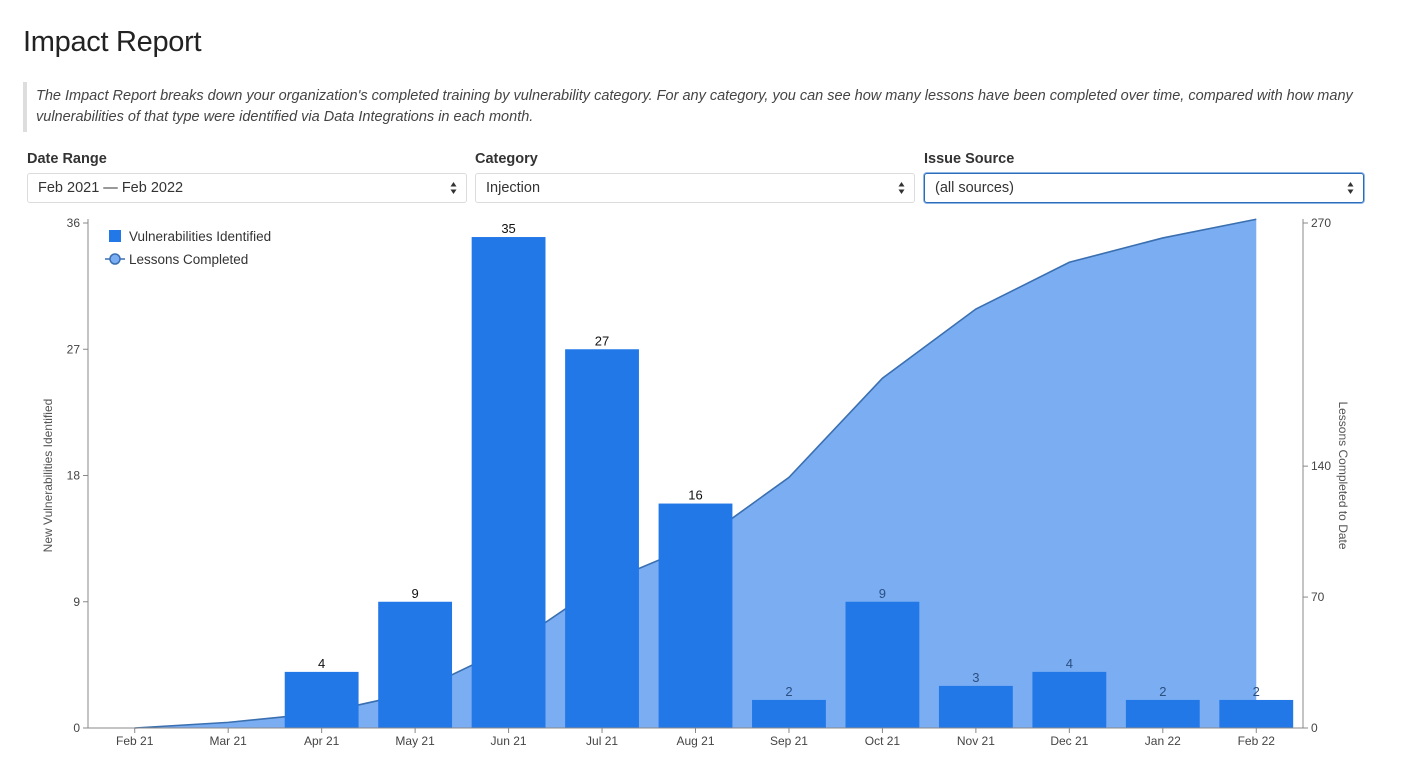  What do you see at coordinates (513, 188) in the screenshot?
I see `category-value: Injection` at bounding box center [513, 188].